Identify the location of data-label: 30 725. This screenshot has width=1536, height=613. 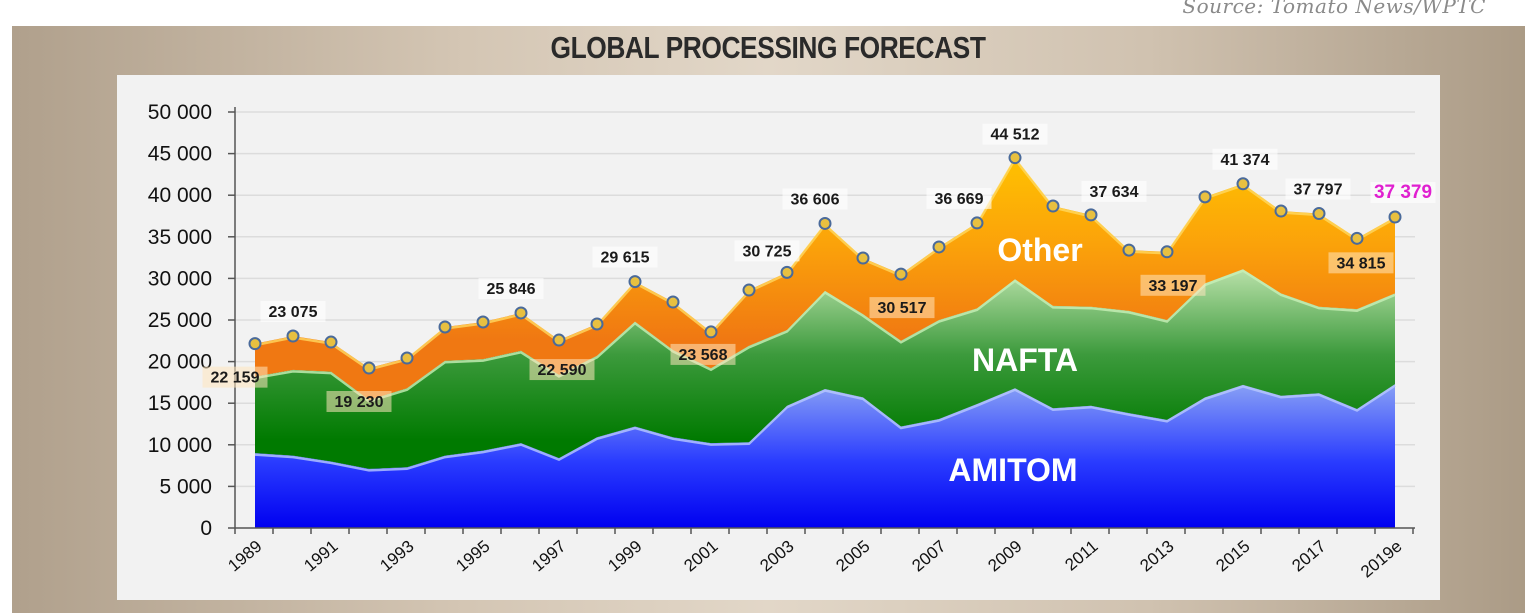
(767, 251).